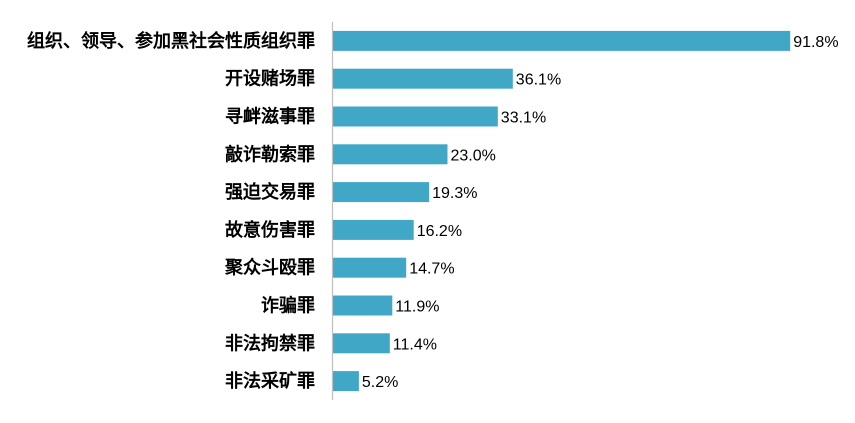 This screenshot has height=423, width=855. Describe the element at coordinates (270, 380) in the screenshot. I see `category-label-9: 非法采矿罪` at that location.